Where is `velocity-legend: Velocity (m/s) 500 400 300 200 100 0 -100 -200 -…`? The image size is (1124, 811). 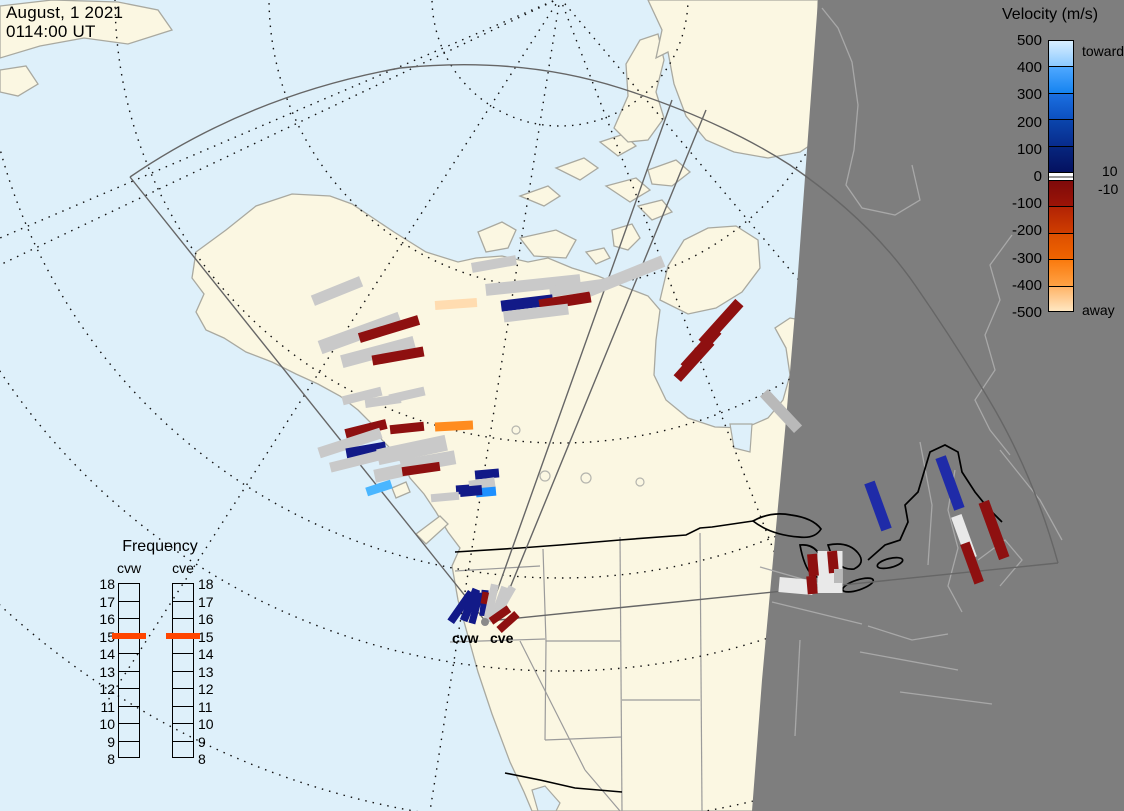 velocity-legend: Velocity (m/s) 500 400 300 200 100 0 -100 -200 -… is located at coordinates (1062, 166).